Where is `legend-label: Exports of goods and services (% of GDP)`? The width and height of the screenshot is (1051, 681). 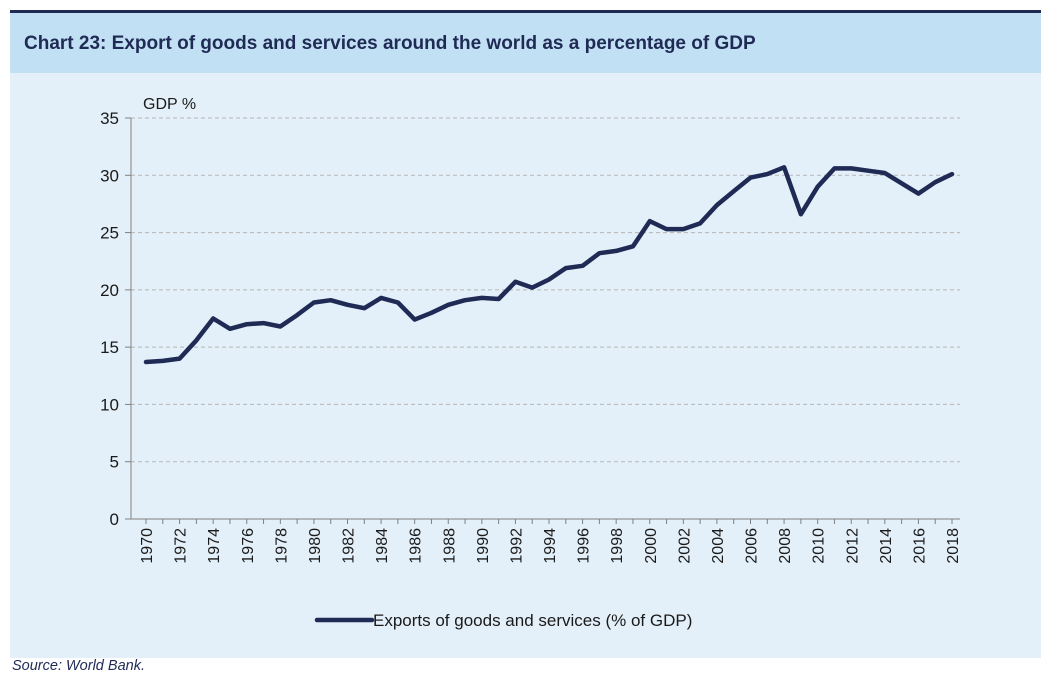 legend-label: Exports of goods and services (% of GDP) is located at coordinates (532, 620).